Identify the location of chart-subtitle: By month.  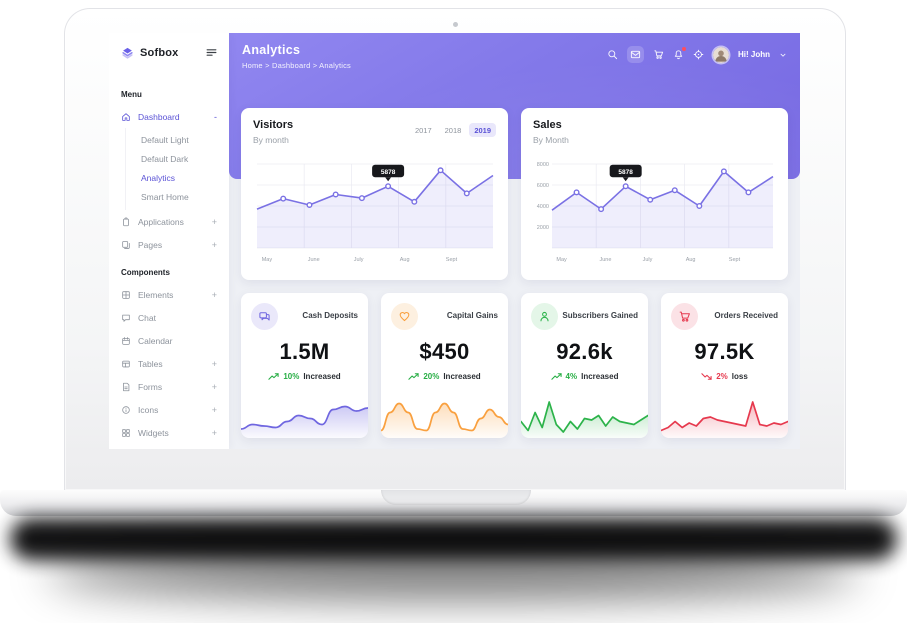
(271, 140).